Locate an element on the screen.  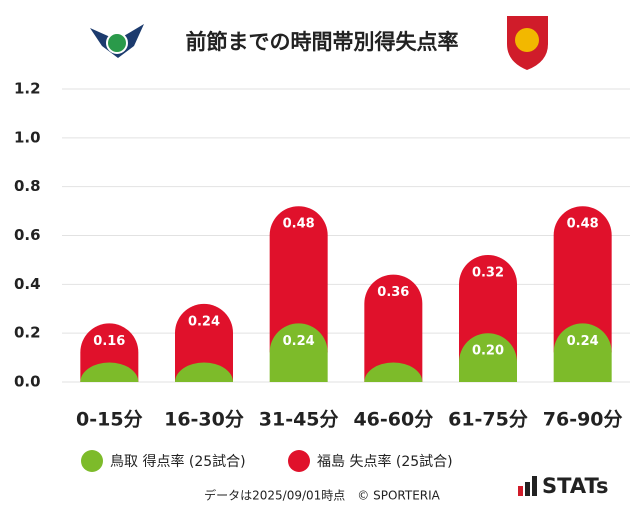
y-tick-label: 0.6 is located at coordinates (27, 235).